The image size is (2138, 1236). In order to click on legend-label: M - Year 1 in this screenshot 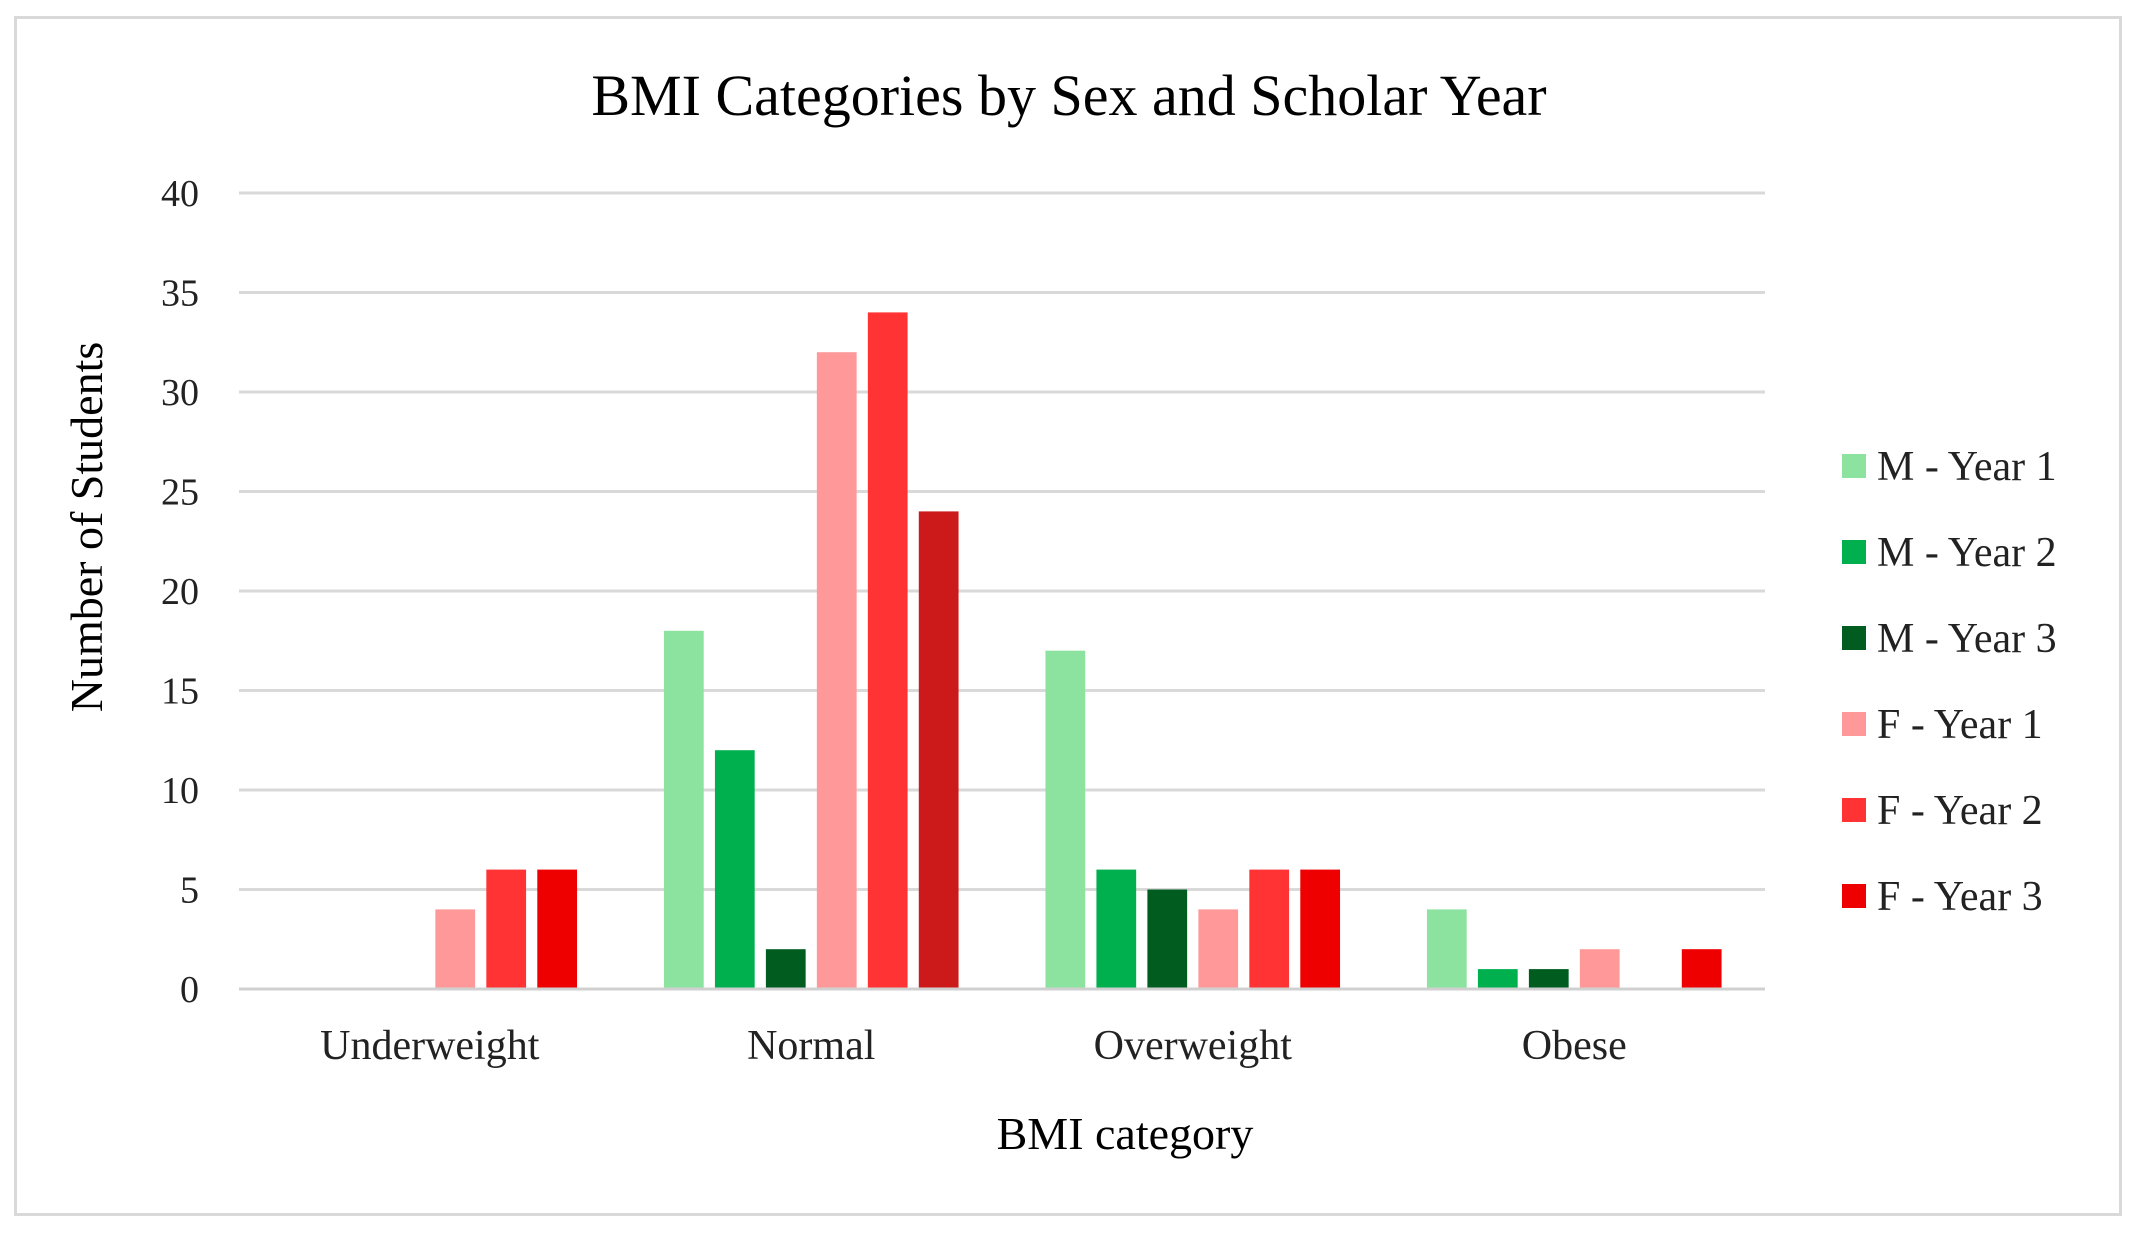, I will do `click(1967, 467)`.